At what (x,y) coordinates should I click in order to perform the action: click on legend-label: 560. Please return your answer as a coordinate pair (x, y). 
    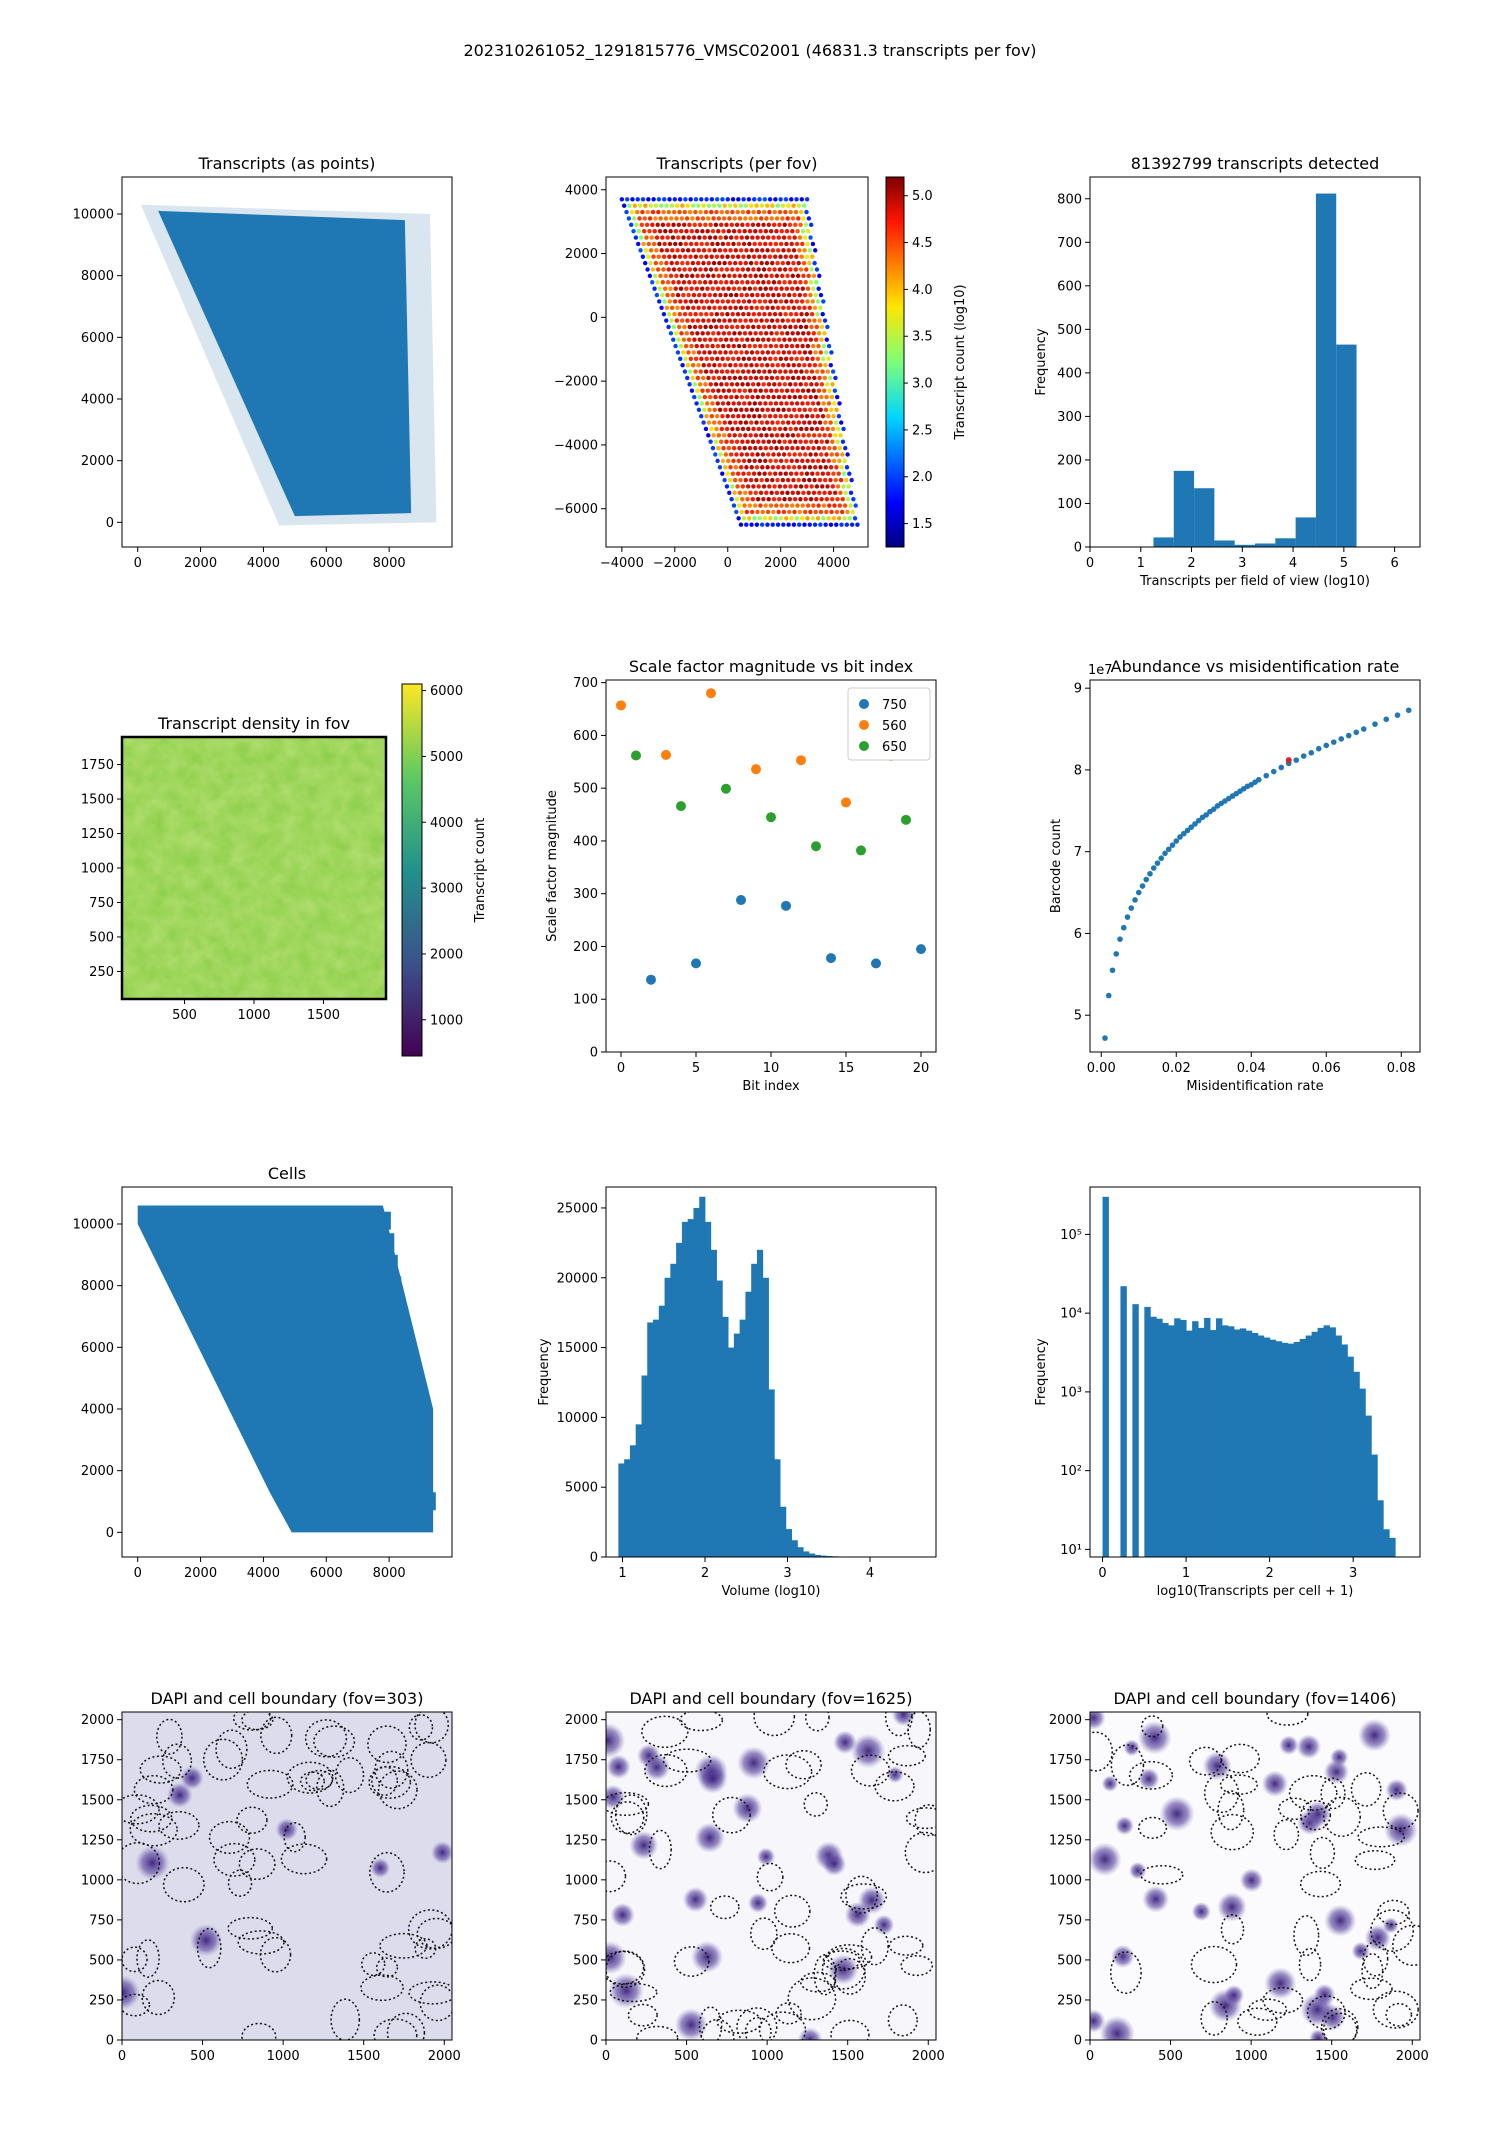
    Looking at the image, I should click on (894, 726).